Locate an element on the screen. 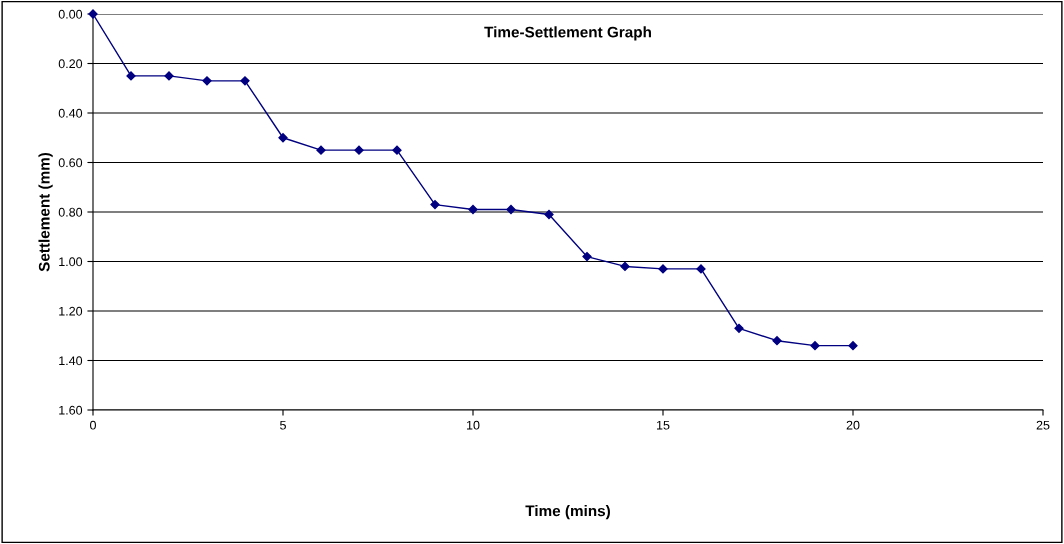  x-tick-label: 10 is located at coordinates (473, 425).